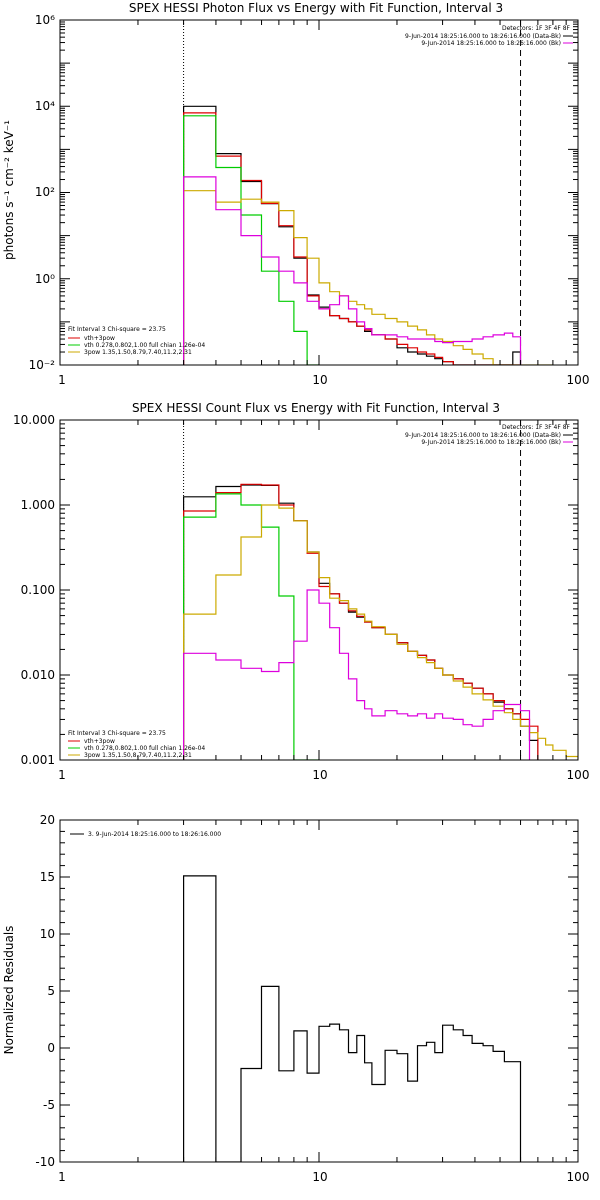 This screenshot has width=600, height=1200. Describe the element at coordinates (38, 760) in the screenshot. I see `y-tick-label: 0.001` at that location.